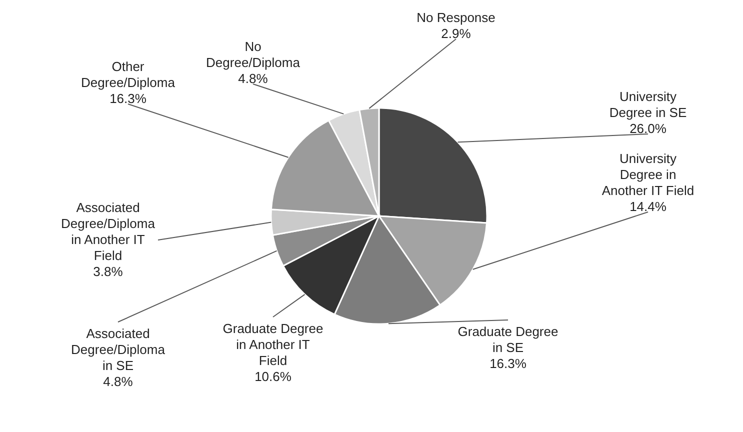  What do you see at coordinates (456, 17) in the screenshot?
I see `slice-label: No Response` at bounding box center [456, 17].